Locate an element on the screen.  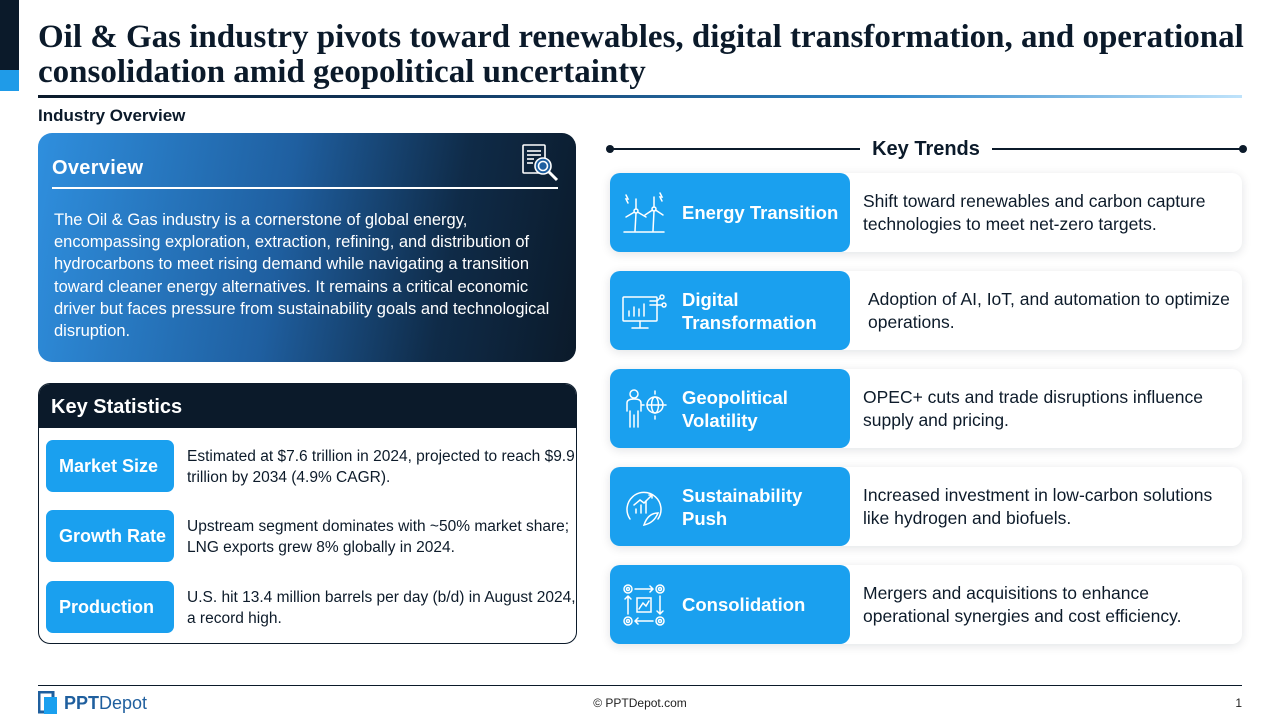
corner-accent-dark is located at coordinates (9, 35).